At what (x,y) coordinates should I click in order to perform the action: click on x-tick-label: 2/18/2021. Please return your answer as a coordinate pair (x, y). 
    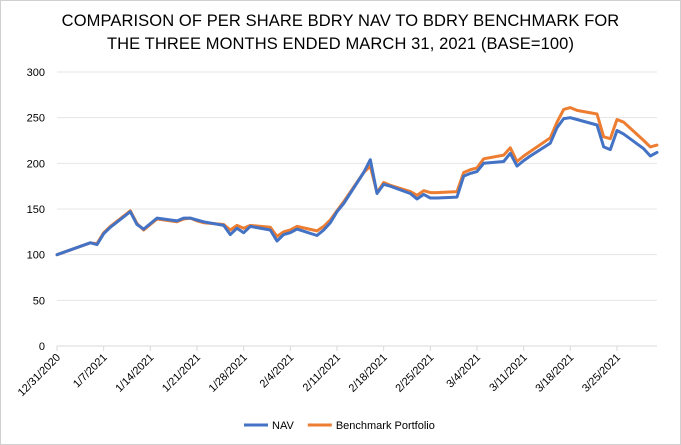
    Looking at the image, I should click on (368, 373).